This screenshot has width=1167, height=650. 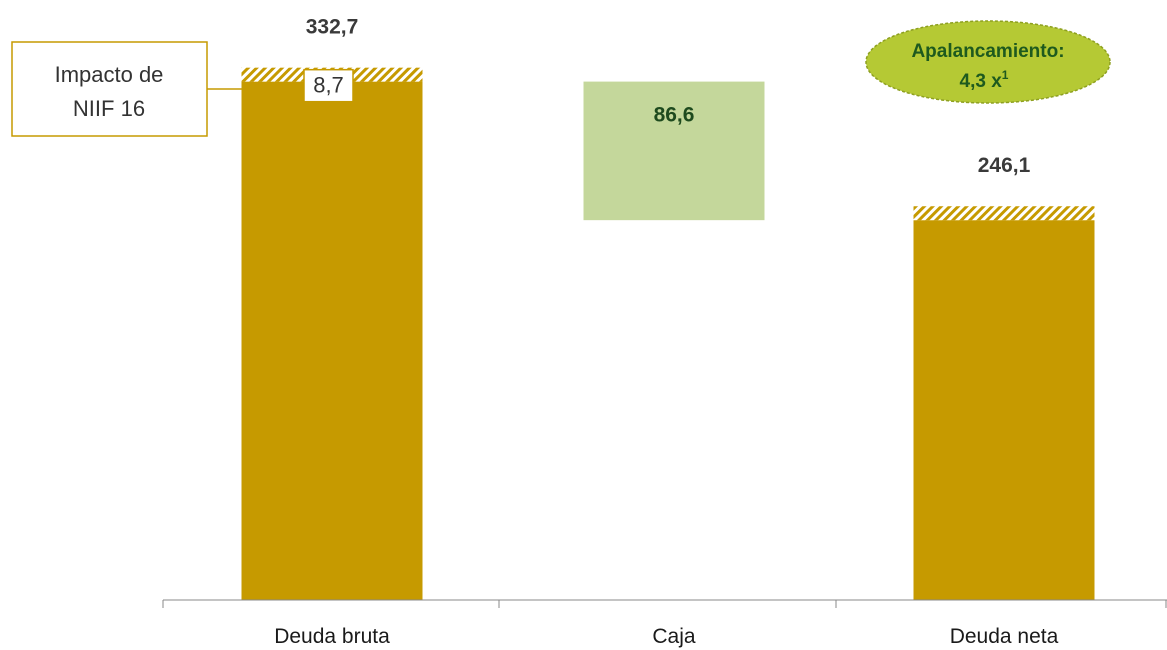 What do you see at coordinates (332, 27) in the screenshot?
I see `value-label-deuda-bruta: 332,7` at bounding box center [332, 27].